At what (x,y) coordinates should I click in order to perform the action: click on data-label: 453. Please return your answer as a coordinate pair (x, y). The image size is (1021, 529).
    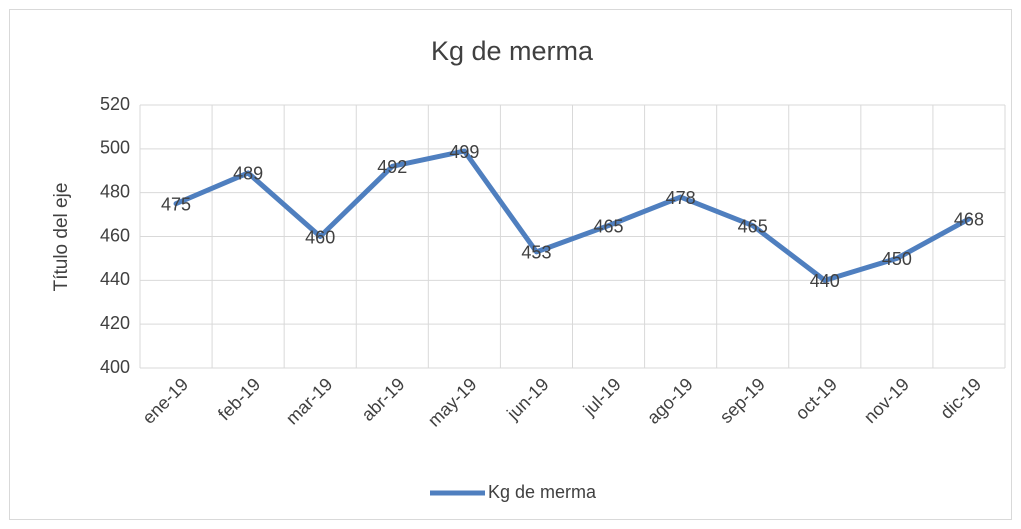
    Looking at the image, I should click on (536, 253).